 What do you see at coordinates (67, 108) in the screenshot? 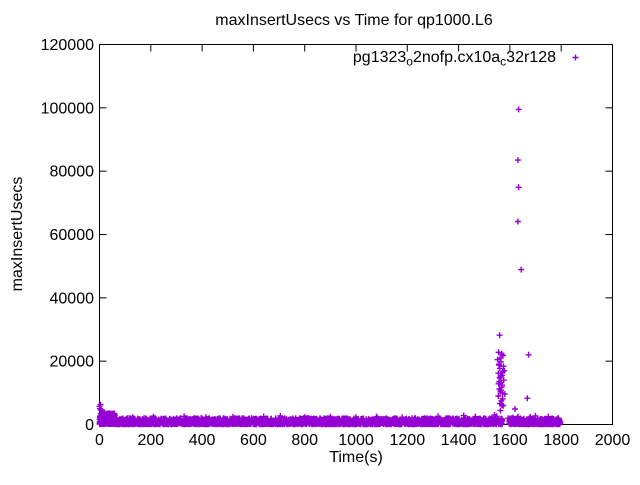
I see `y-tick-label: 100000` at bounding box center [67, 108].